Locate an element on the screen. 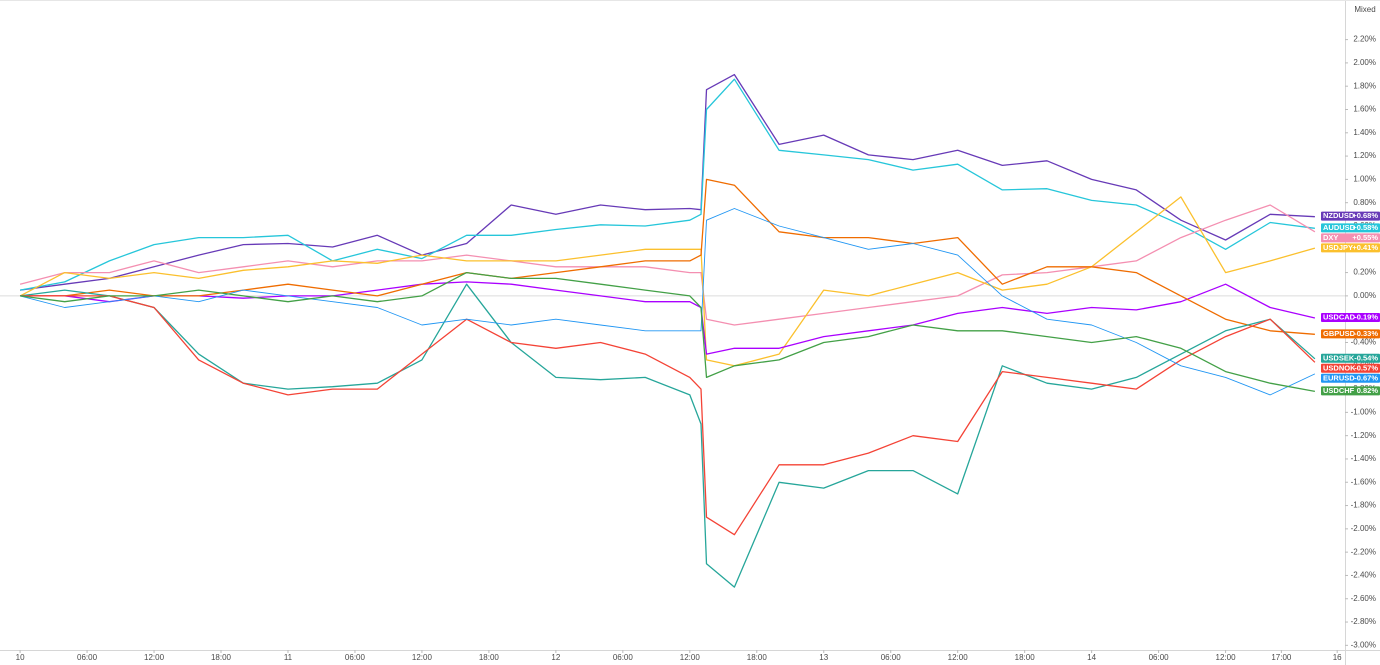 The width and height of the screenshot is (1380, 665). y-tick-label: 2.20% is located at coordinates (1364, 39).